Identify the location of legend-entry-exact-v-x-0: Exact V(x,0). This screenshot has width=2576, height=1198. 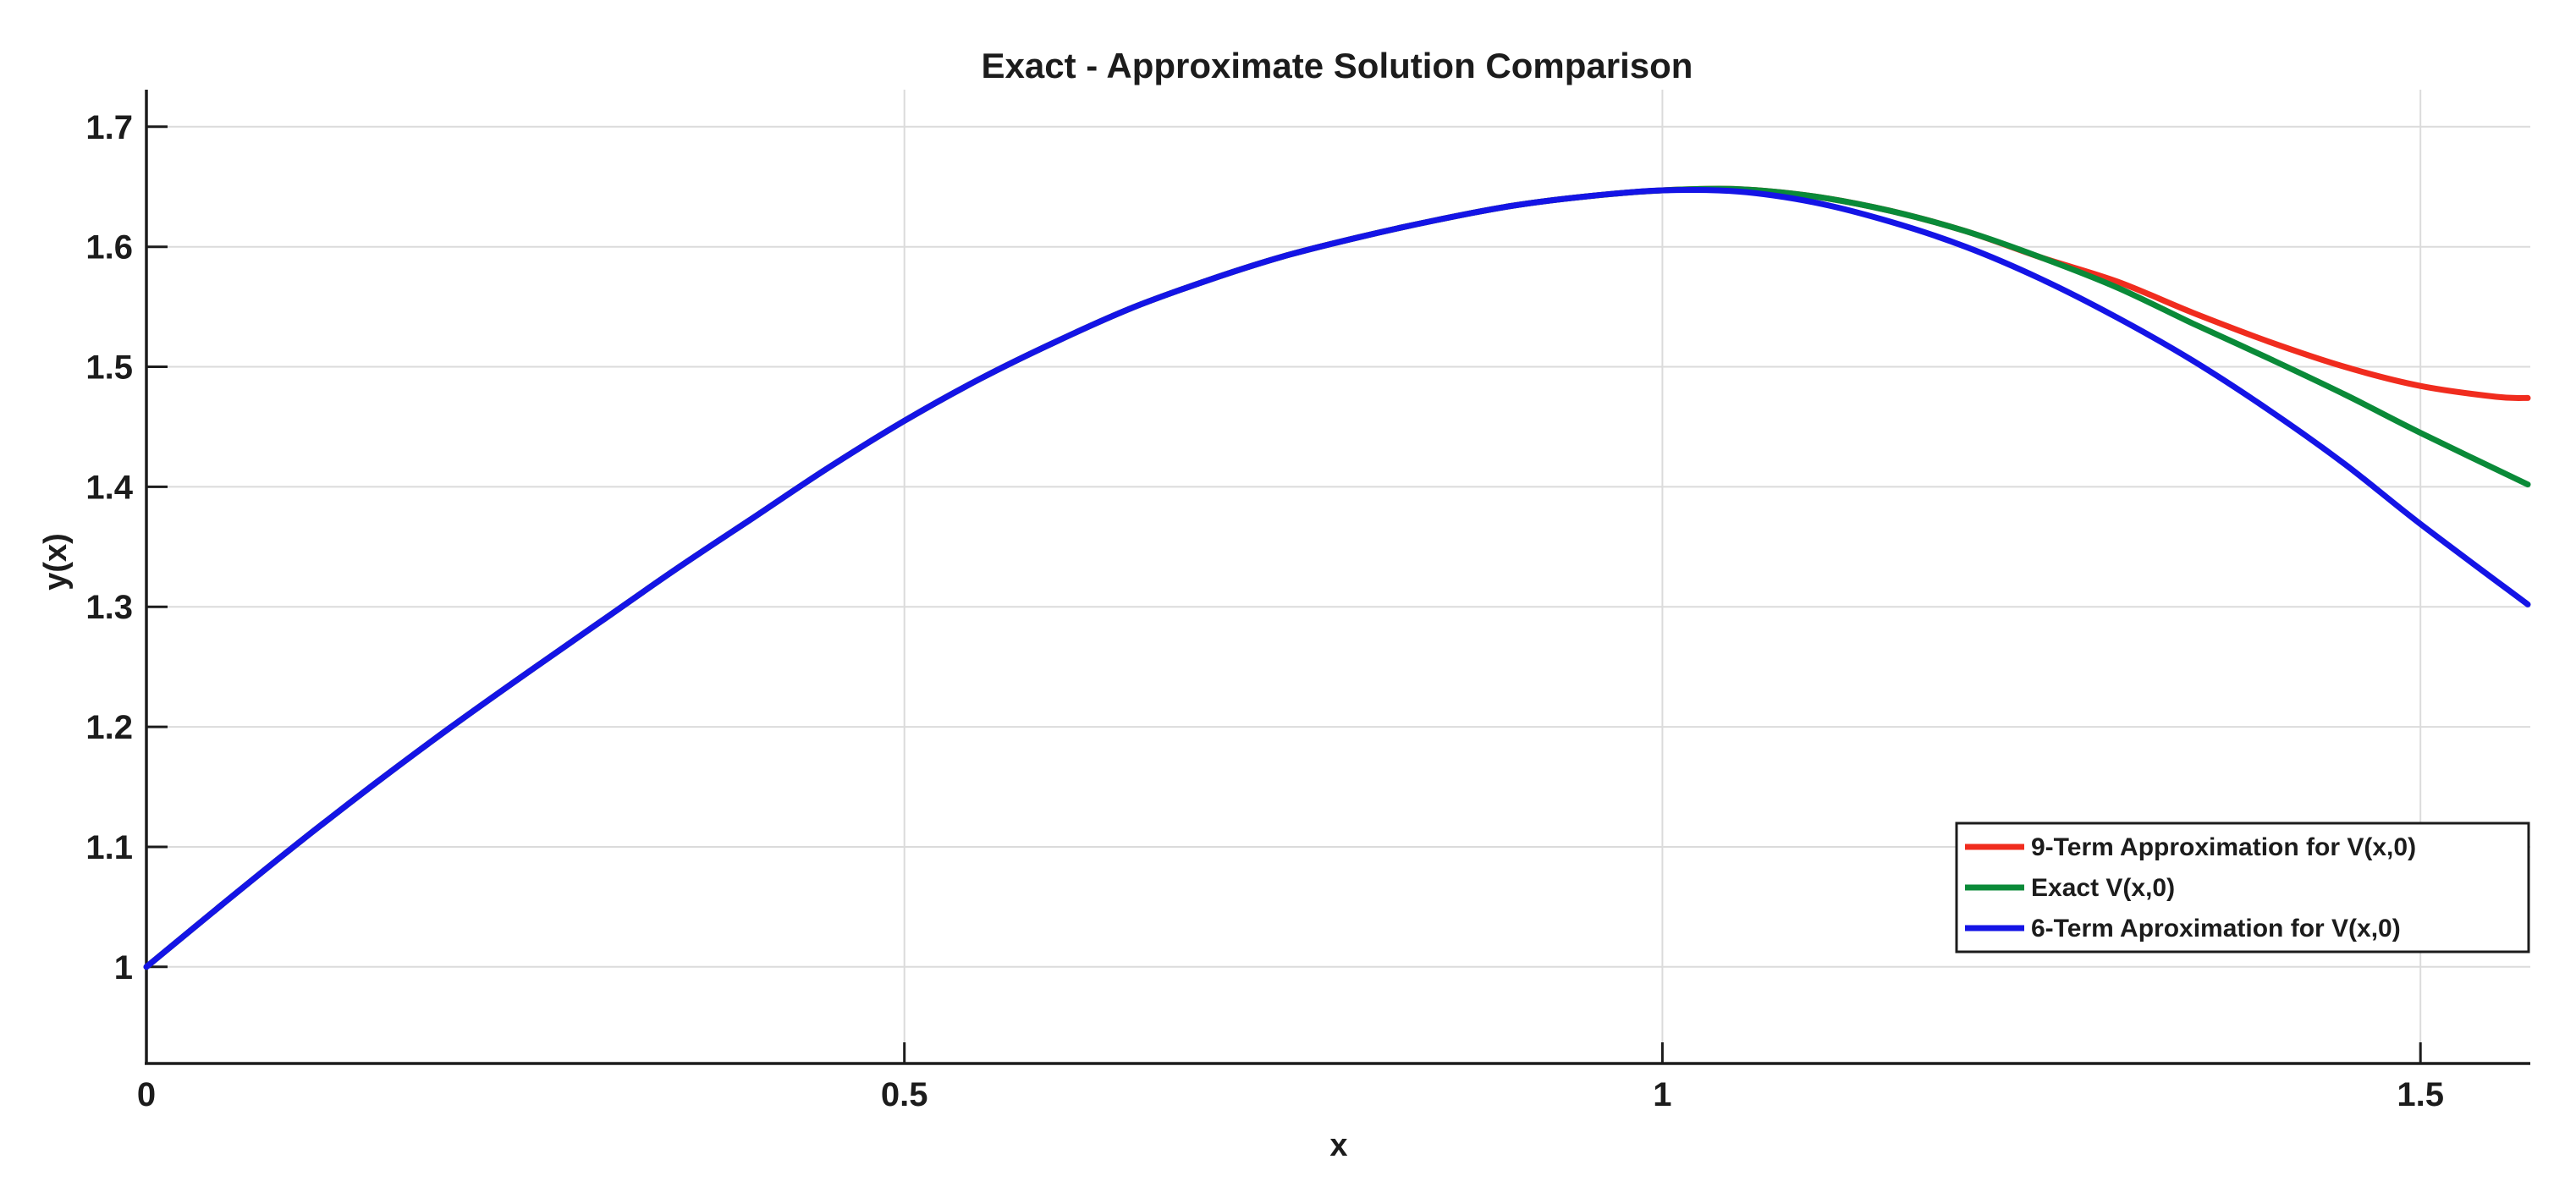
(2070, 888).